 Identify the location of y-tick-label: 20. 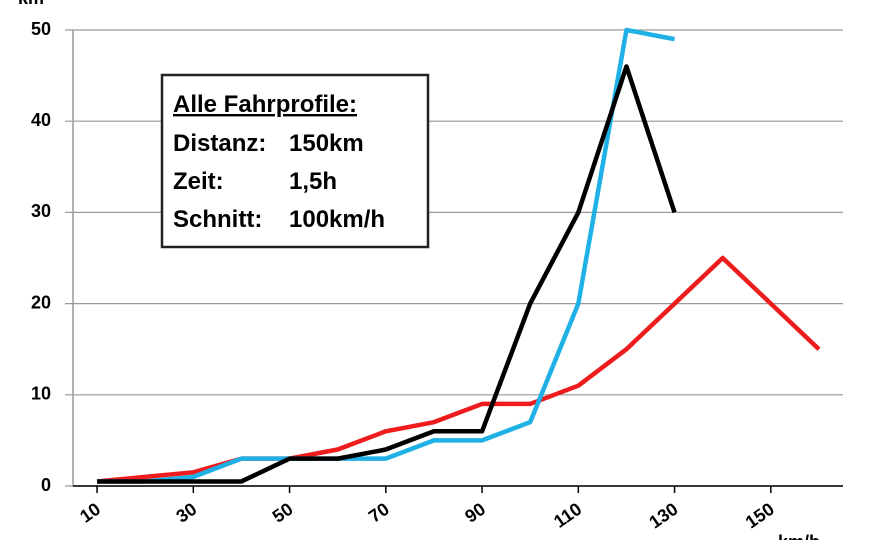
(41, 302).